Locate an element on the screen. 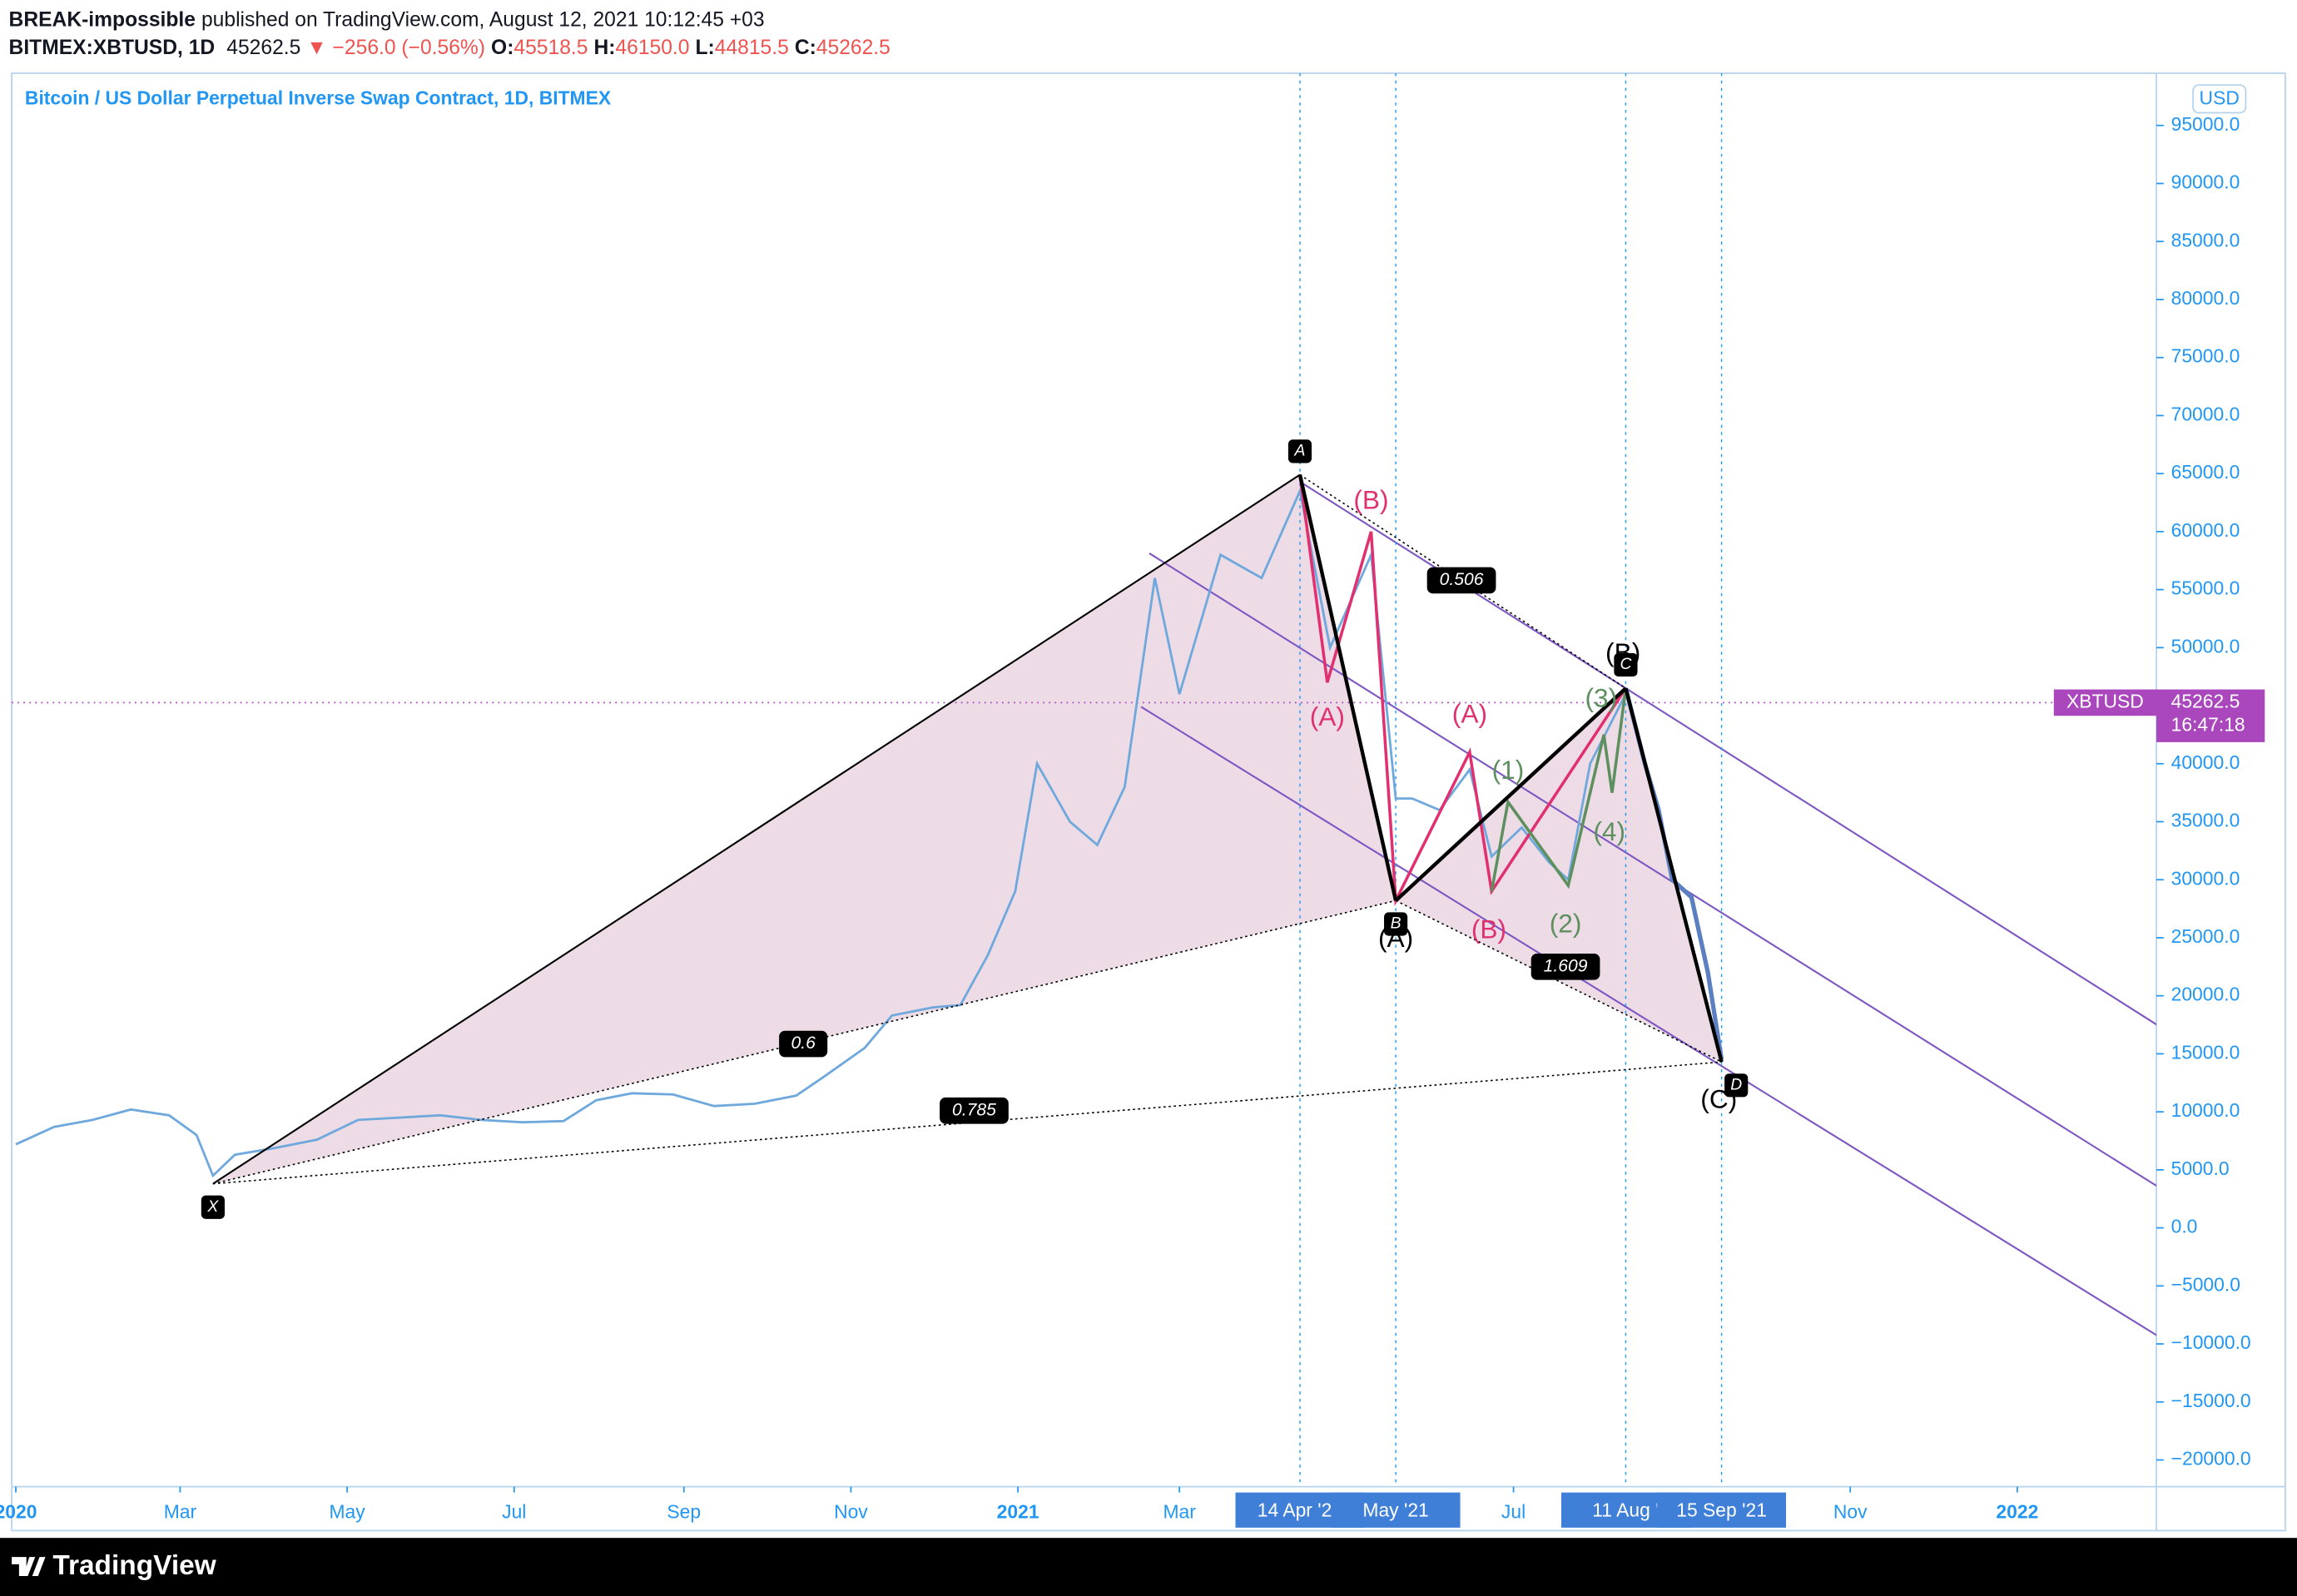  ratio-label: 0.6 is located at coordinates (803, 1043).